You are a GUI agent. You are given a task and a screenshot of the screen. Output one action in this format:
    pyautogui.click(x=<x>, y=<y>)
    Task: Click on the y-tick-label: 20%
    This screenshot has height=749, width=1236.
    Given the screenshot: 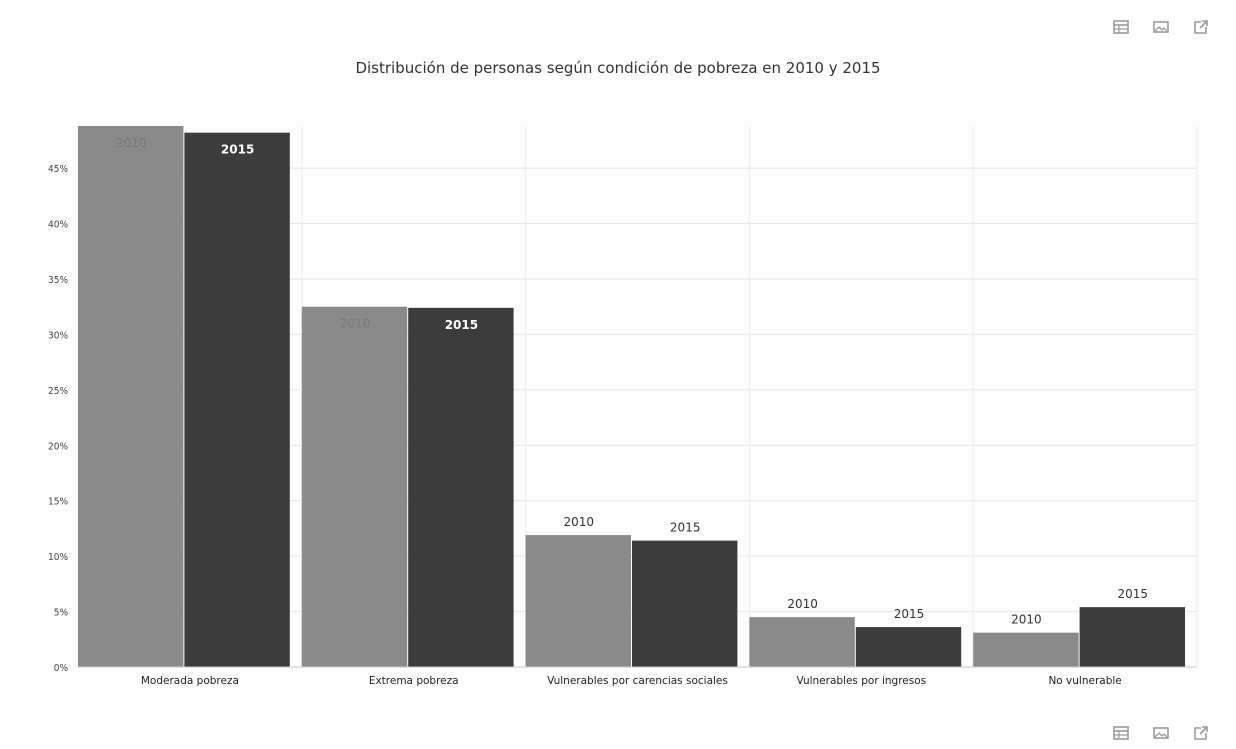 What is the action you would take?
    pyautogui.click(x=58, y=446)
    